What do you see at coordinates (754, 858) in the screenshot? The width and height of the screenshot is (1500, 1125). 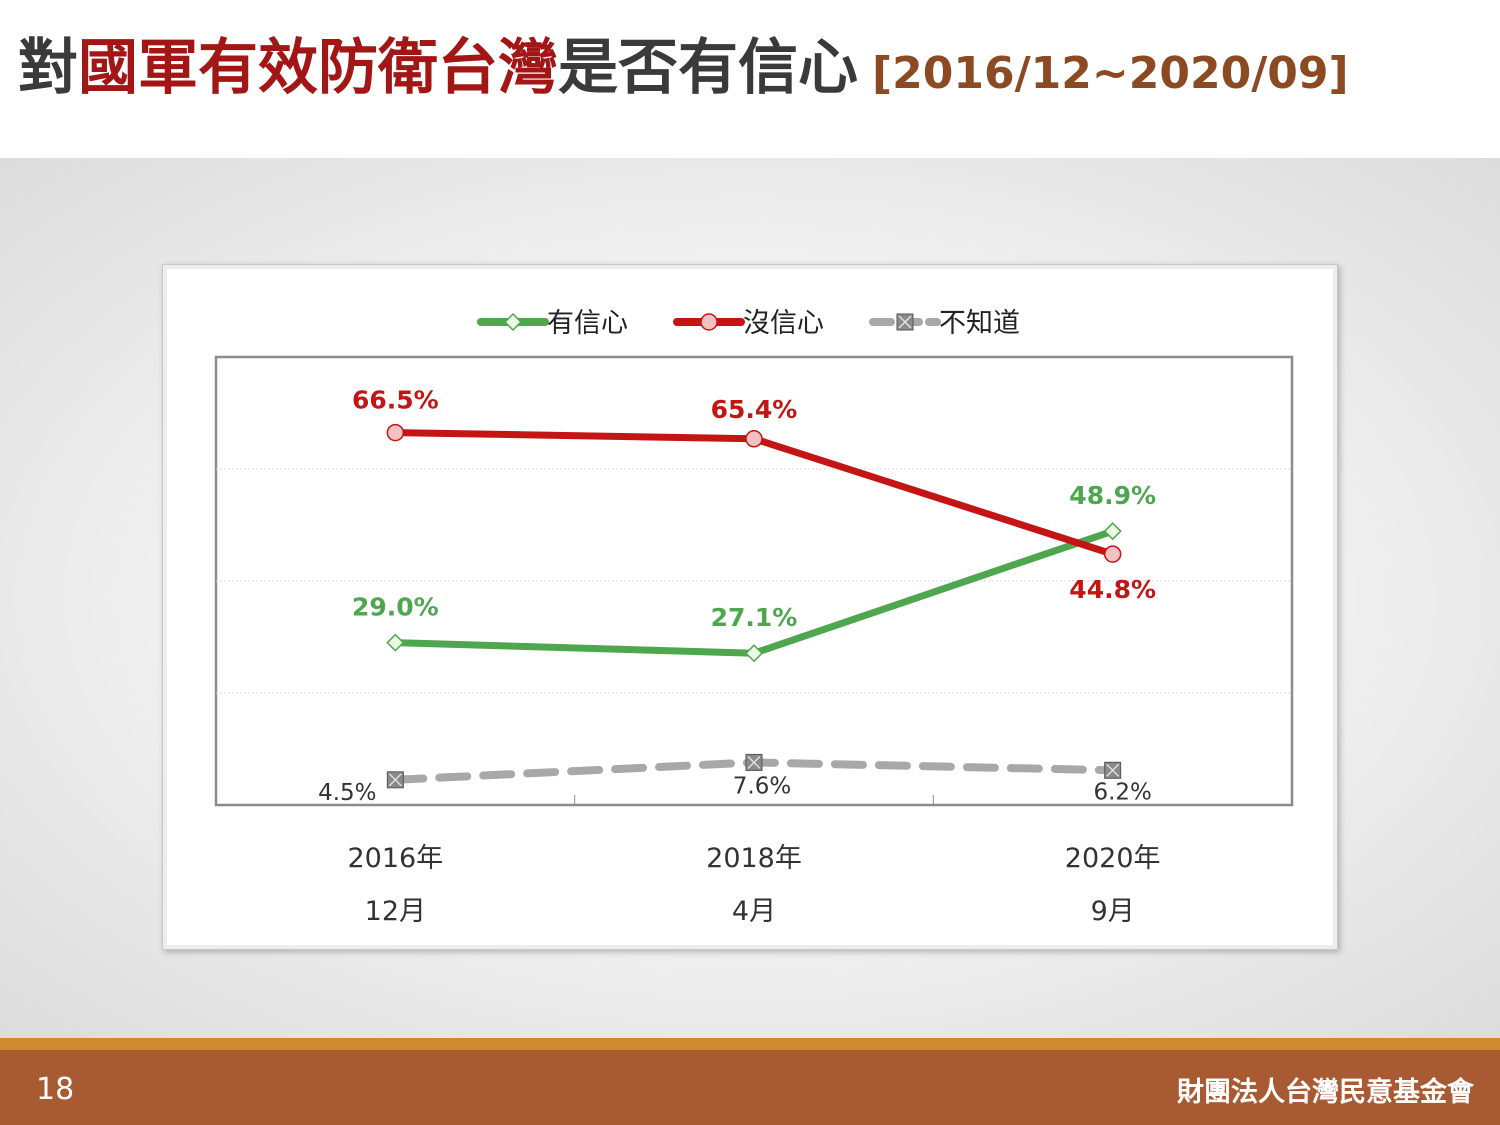 I see `x-tick-label: 2018年` at bounding box center [754, 858].